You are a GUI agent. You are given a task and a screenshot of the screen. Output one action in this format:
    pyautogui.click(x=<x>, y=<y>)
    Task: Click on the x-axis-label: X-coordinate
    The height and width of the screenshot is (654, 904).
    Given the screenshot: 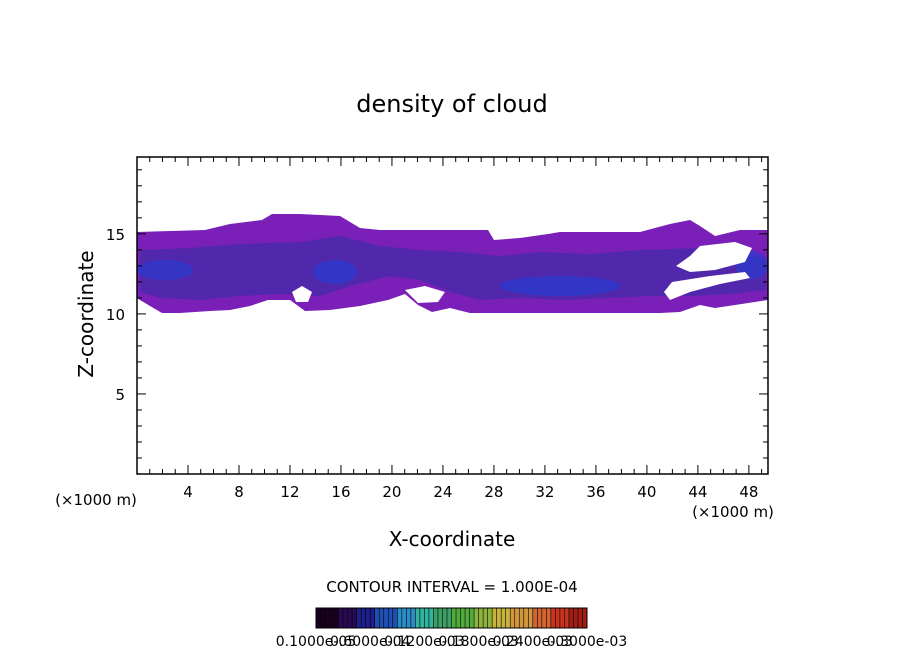 What is the action you would take?
    pyautogui.click(x=452, y=539)
    